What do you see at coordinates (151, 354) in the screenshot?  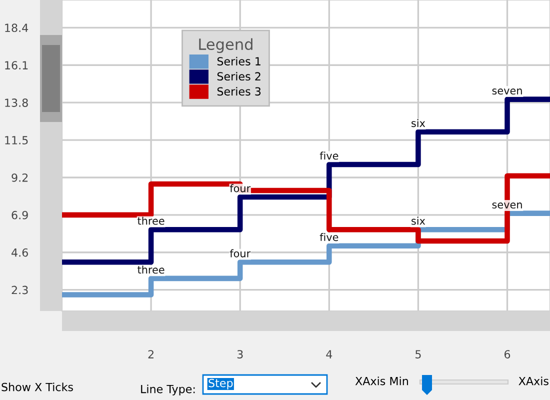 I see `x-tick-label: 2` at bounding box center [151, 354].